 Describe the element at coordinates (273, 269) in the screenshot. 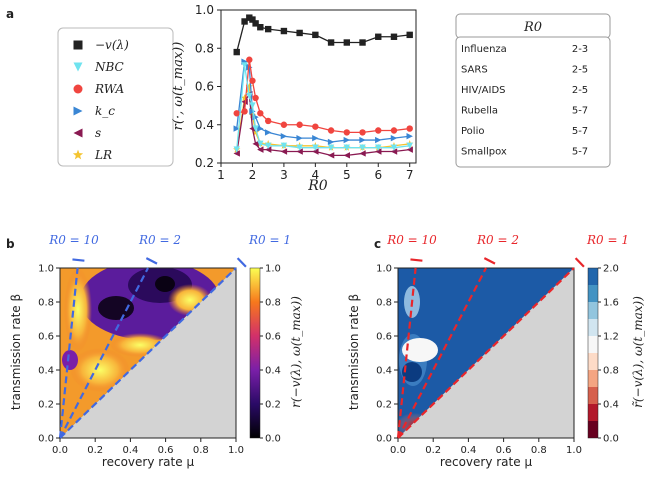

I see `colorbar-b-tick-label-5: 1.0` at that location.